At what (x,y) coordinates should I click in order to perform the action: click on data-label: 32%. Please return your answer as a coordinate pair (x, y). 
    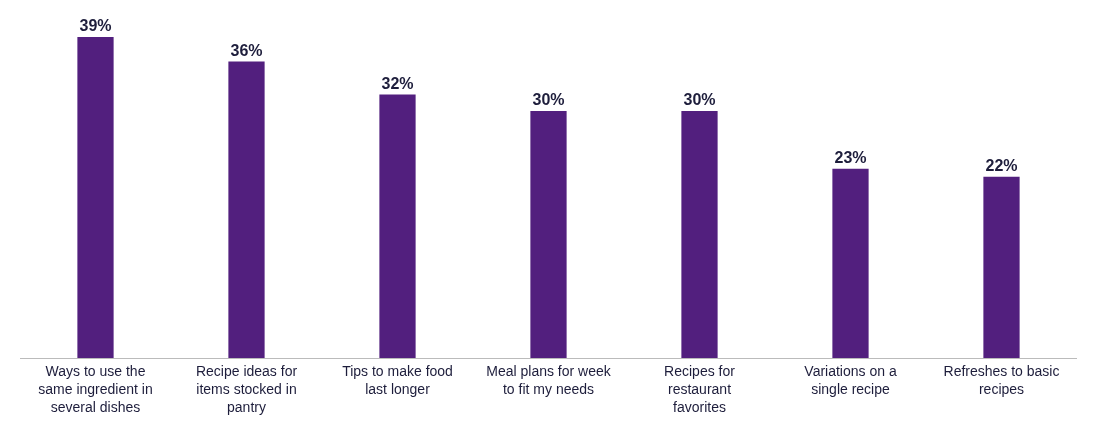
    Looking at the image, I should click on (397, 83).